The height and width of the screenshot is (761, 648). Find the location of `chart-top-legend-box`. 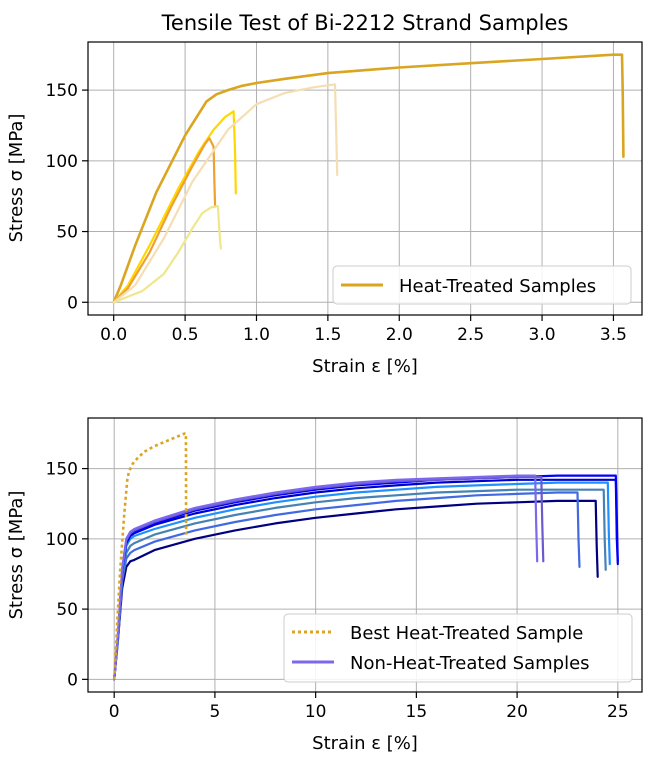

chart-top-legend-box is located at coordinates (482, 285).